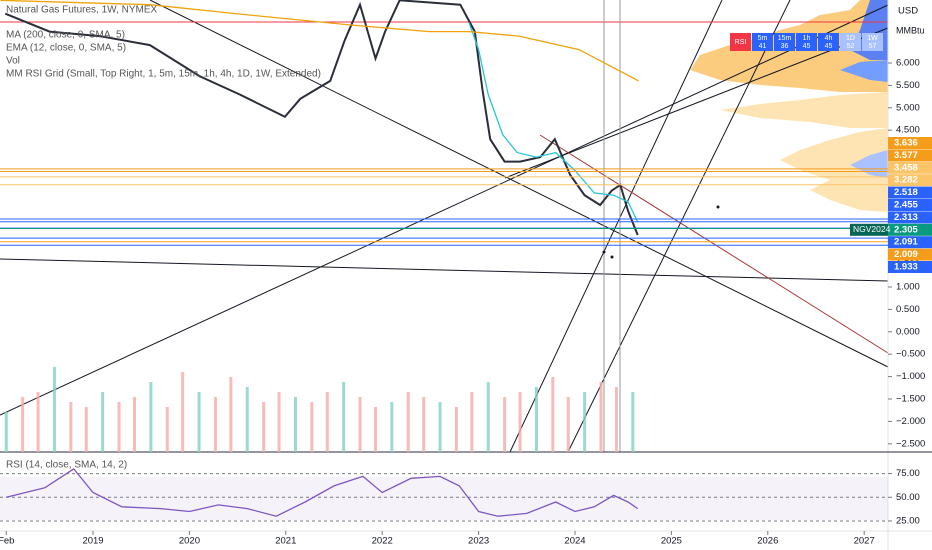 This screenshot has height=550, width=932. I want to click on price-tag-label: 2.305, so click(906, 229).